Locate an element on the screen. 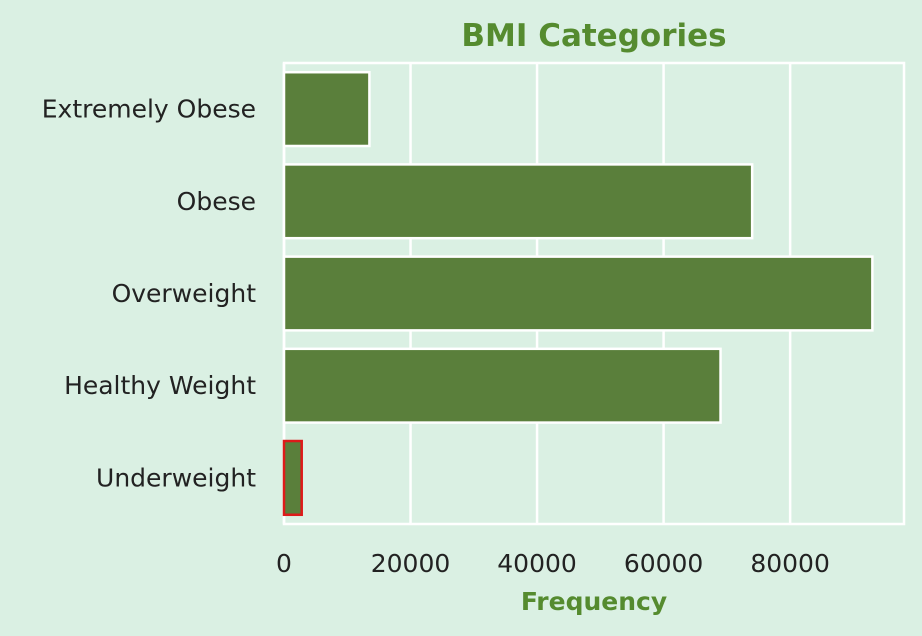 The width and height of the screenshot is (922, 636). bar-healthy-weight is located at coordinates (502, 385).